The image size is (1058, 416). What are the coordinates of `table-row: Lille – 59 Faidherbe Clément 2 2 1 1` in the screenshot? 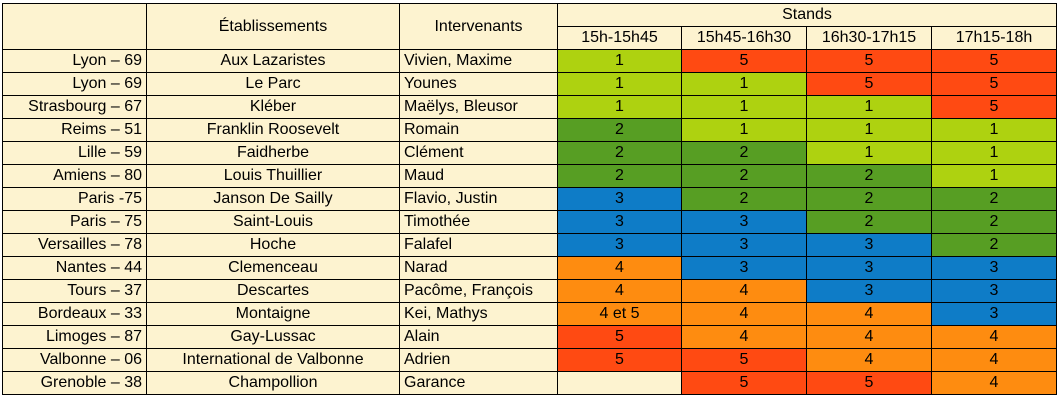 It's located at (529, 153).